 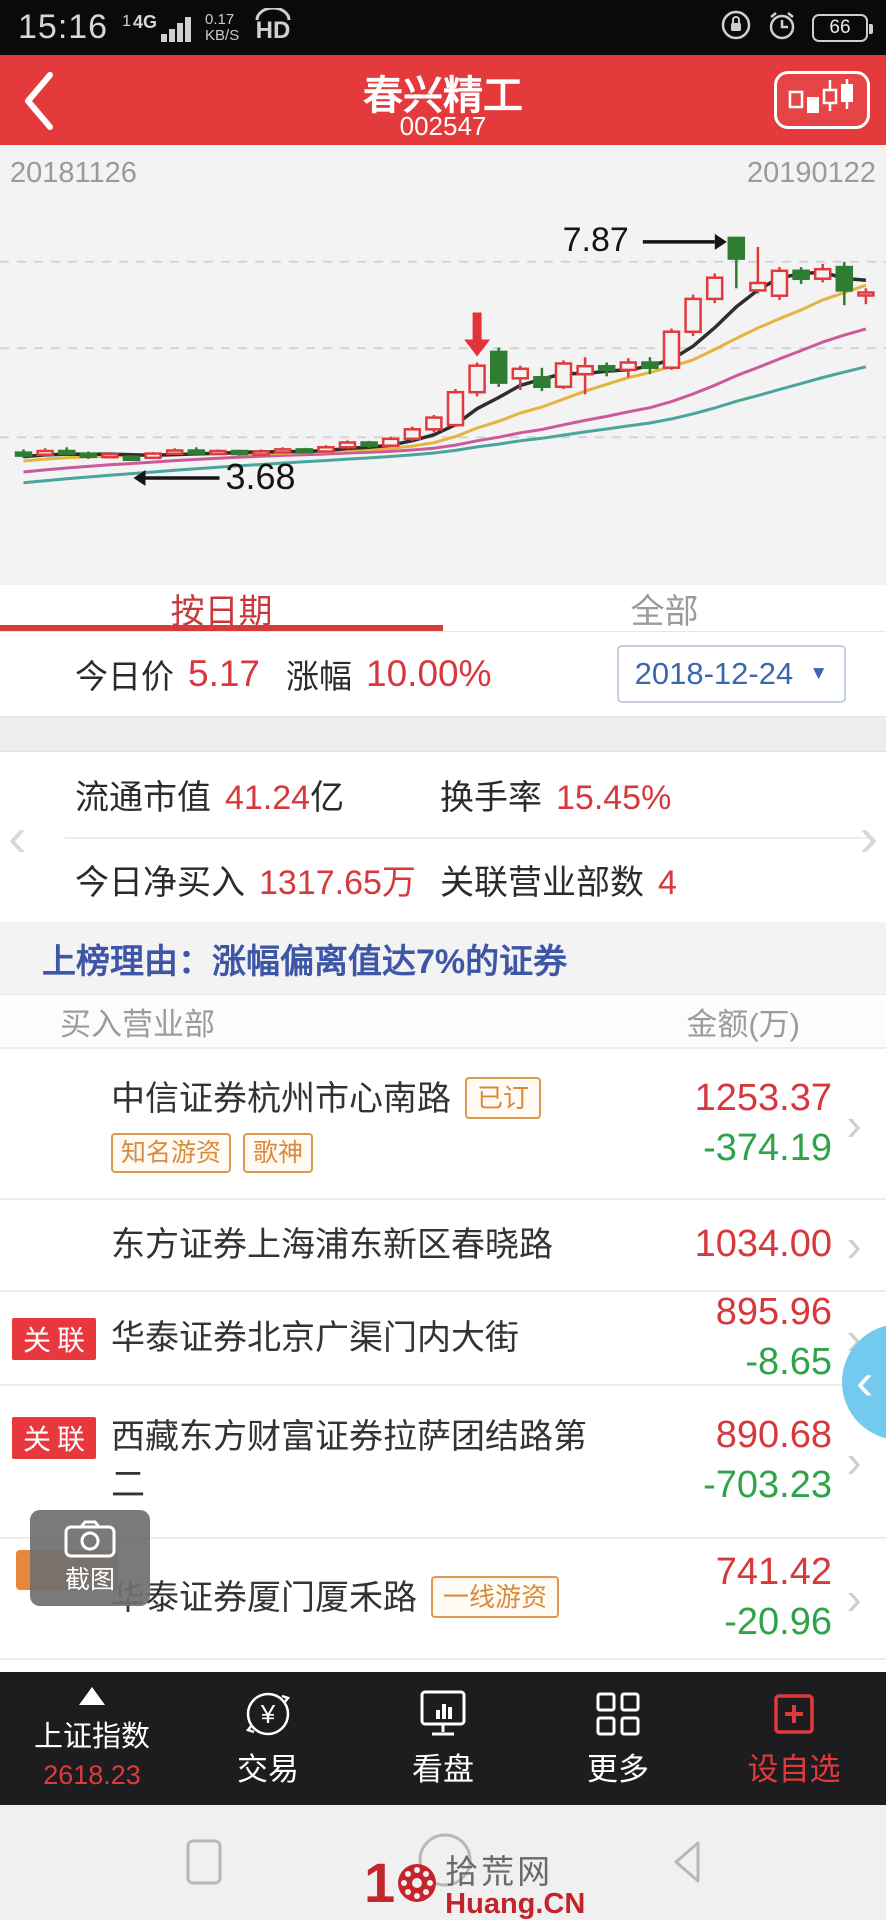 What do you see at coordinates (124, 676) in the screenshot?
I see `today-price-label: 今日价` at bounding box center [124, 676].